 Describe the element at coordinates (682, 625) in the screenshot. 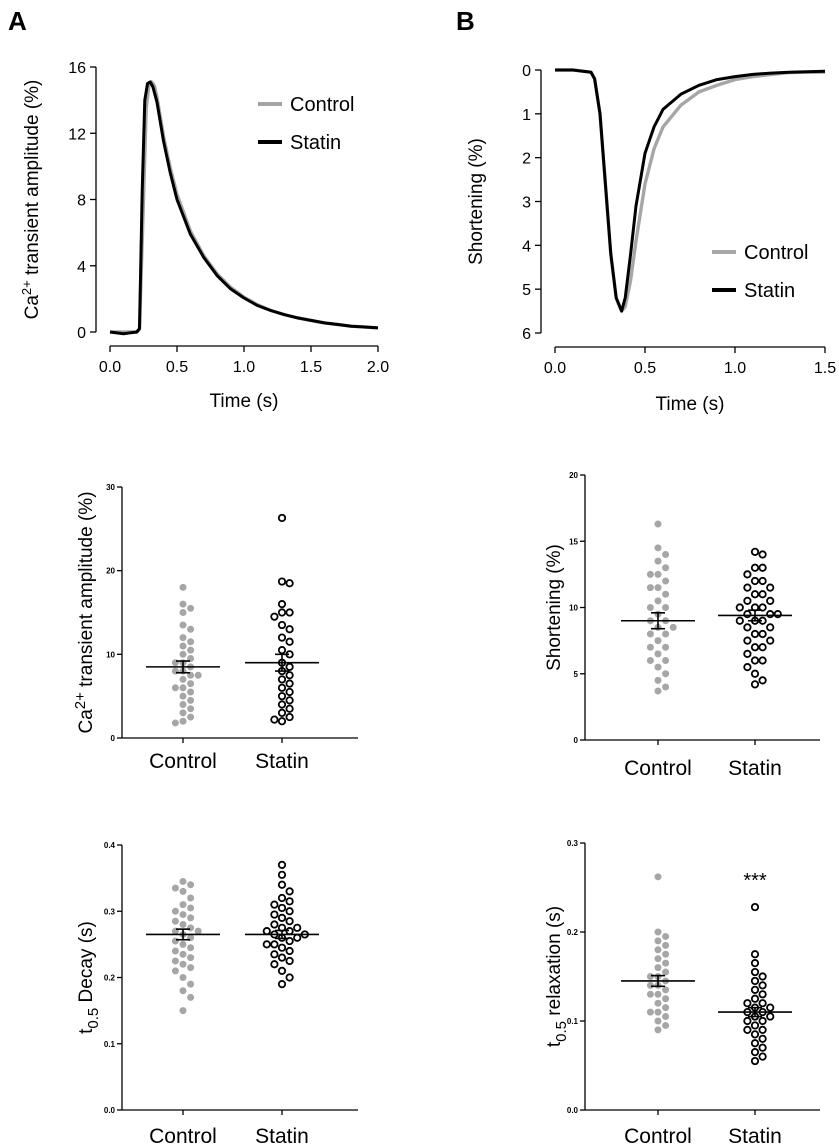

I see `chart-b-shortening-scatter: 0 5 10 15 20 Control Statin Shortening (%)` at that location.